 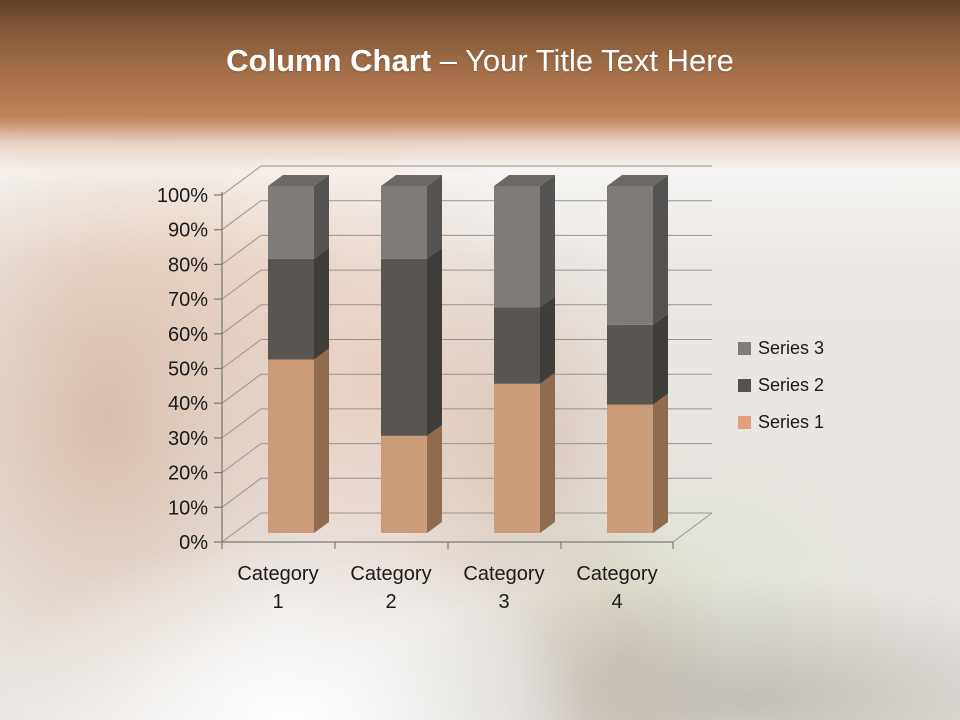 I want to click on slide-title: Column Chart – Your Title Text Here, so click(x=480, y=61).